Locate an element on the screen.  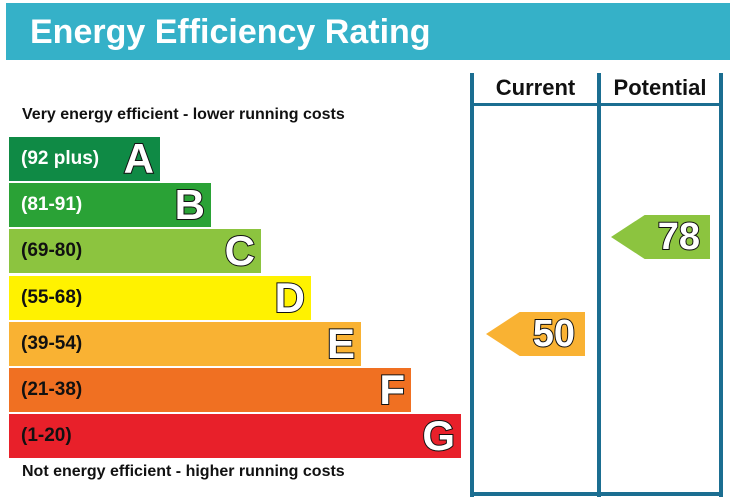
potential-rating-value: 78 is located at coordinates (679, 237).